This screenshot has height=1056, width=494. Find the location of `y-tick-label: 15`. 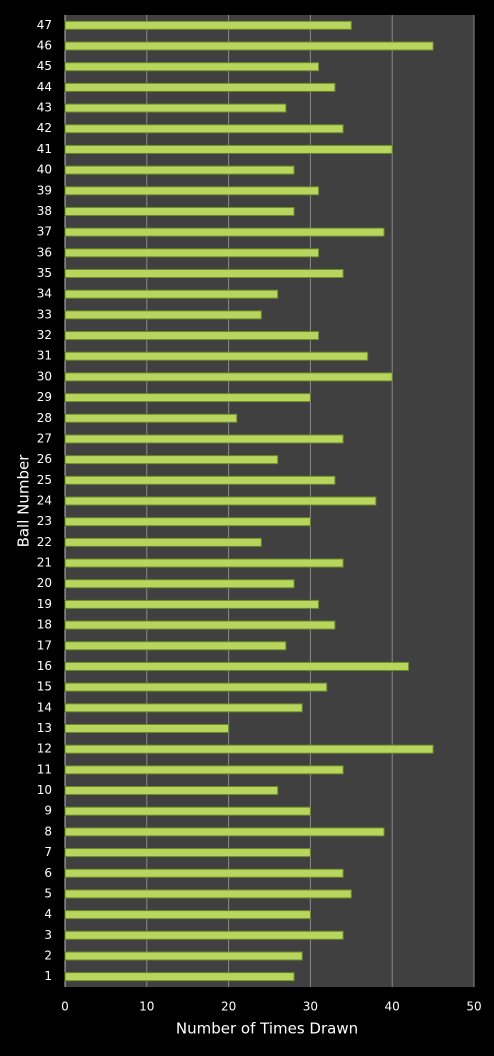

y-tick-label: 15 is located at coordinates (44, 687).